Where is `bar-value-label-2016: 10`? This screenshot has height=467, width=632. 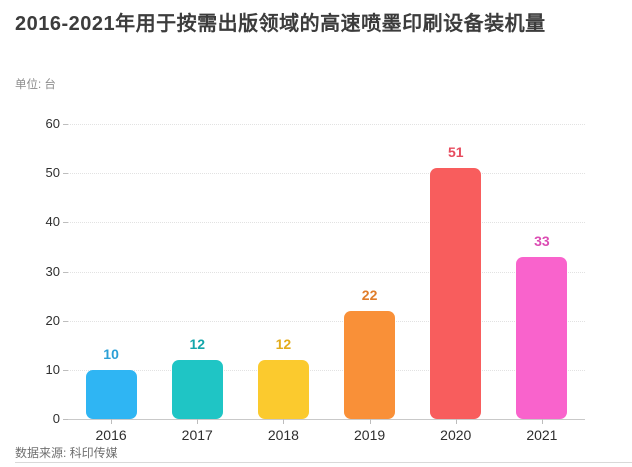
bar-value-label-2016: 10 is located at coordinates (111, 353).